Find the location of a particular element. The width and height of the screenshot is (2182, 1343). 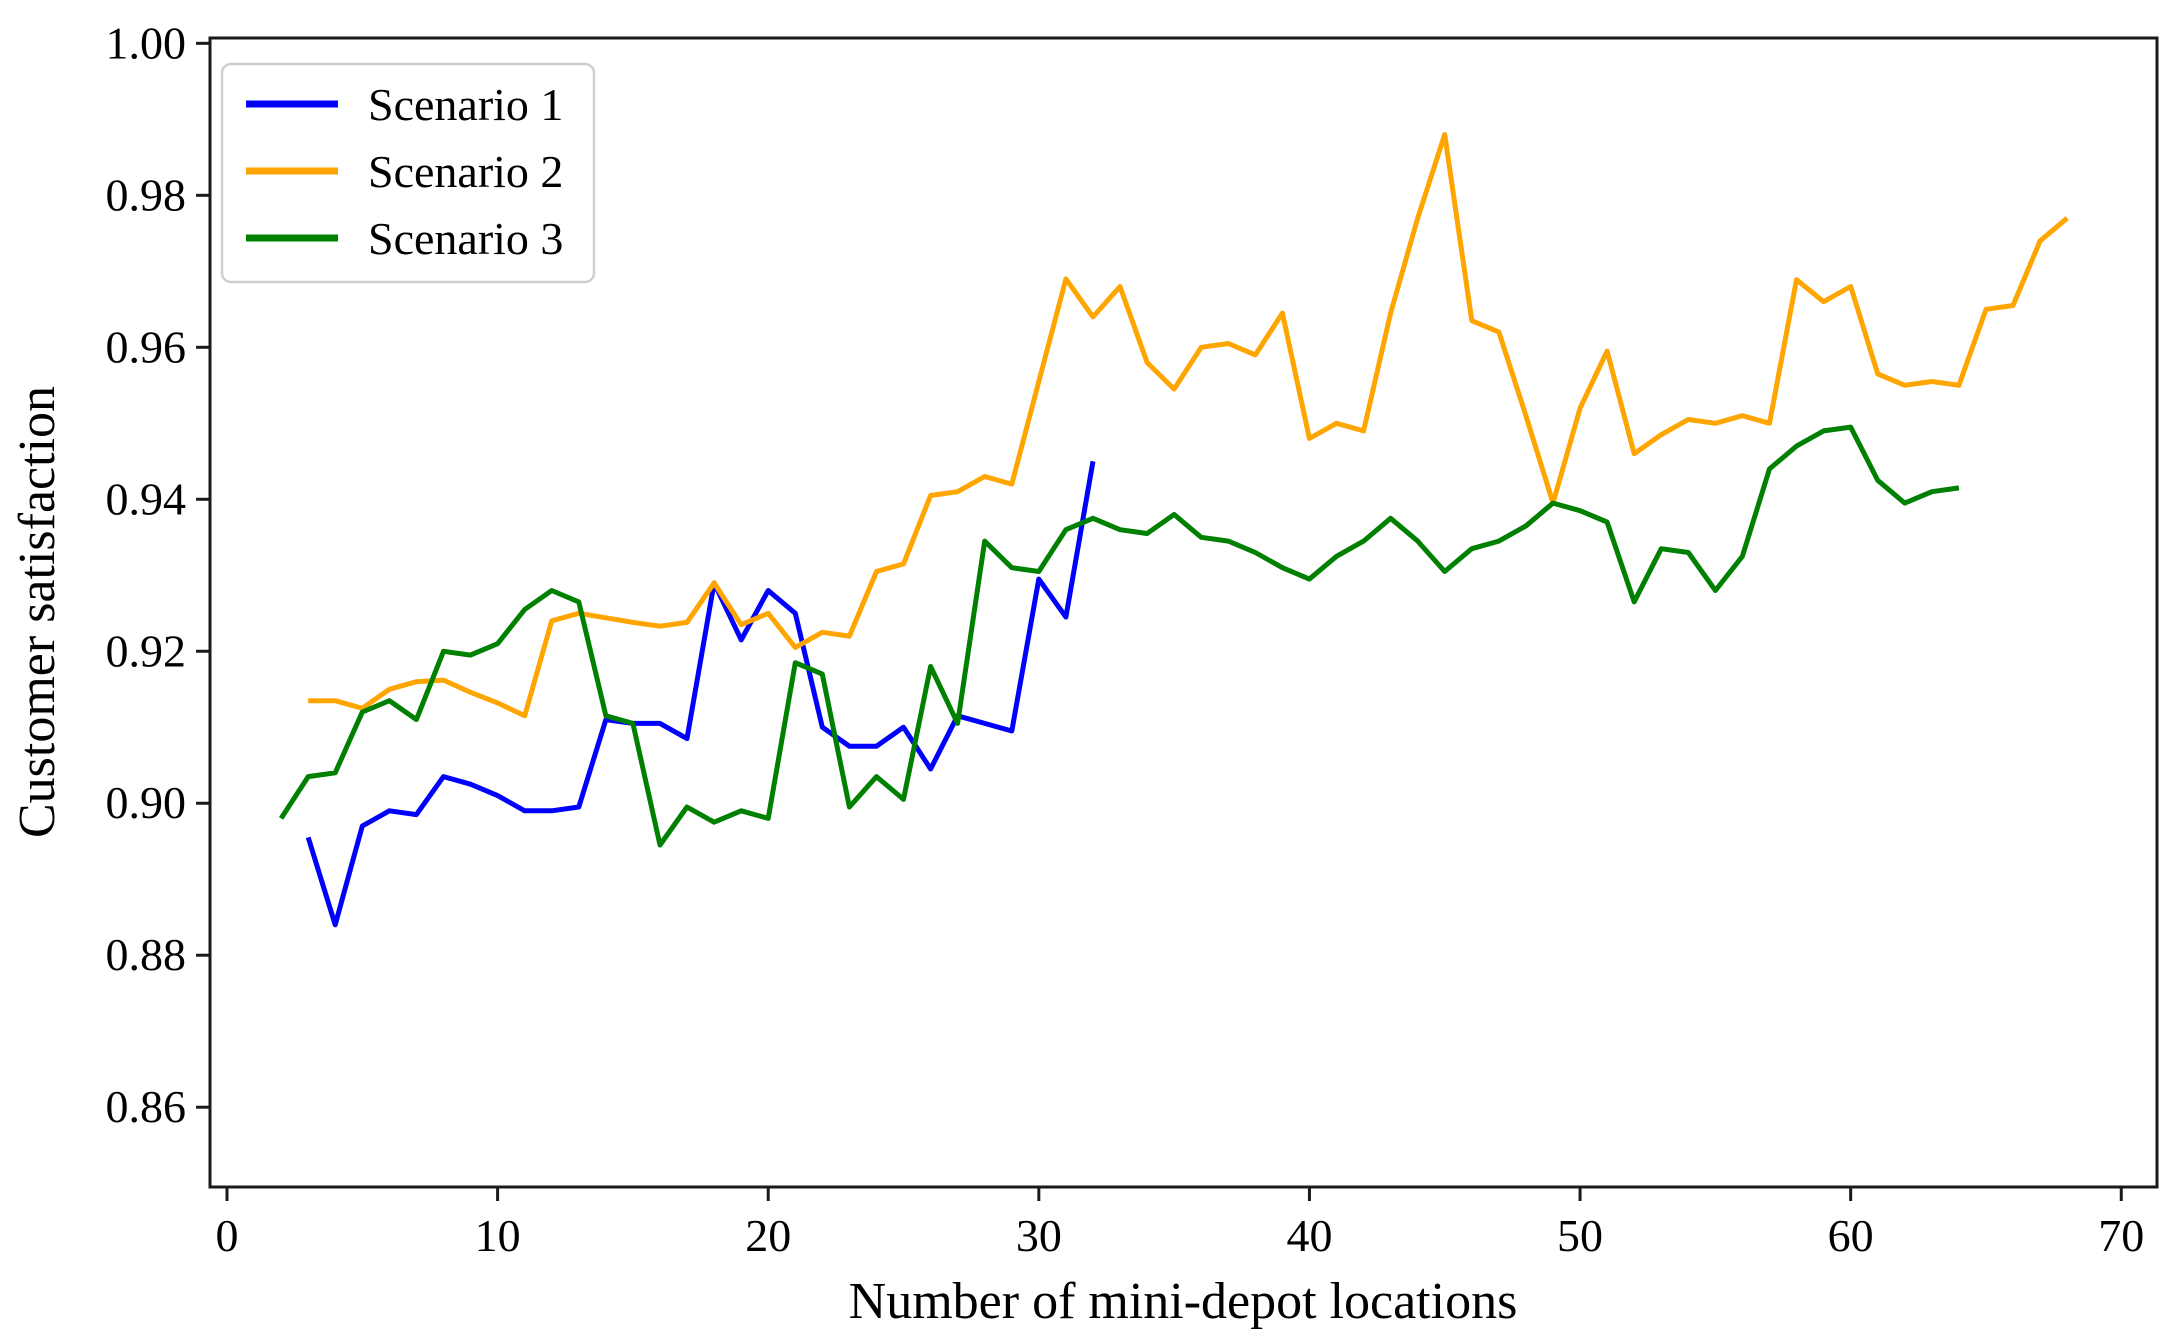

legend-label-scenario-1: Scenario 1 is located at coordinates (465, 104).